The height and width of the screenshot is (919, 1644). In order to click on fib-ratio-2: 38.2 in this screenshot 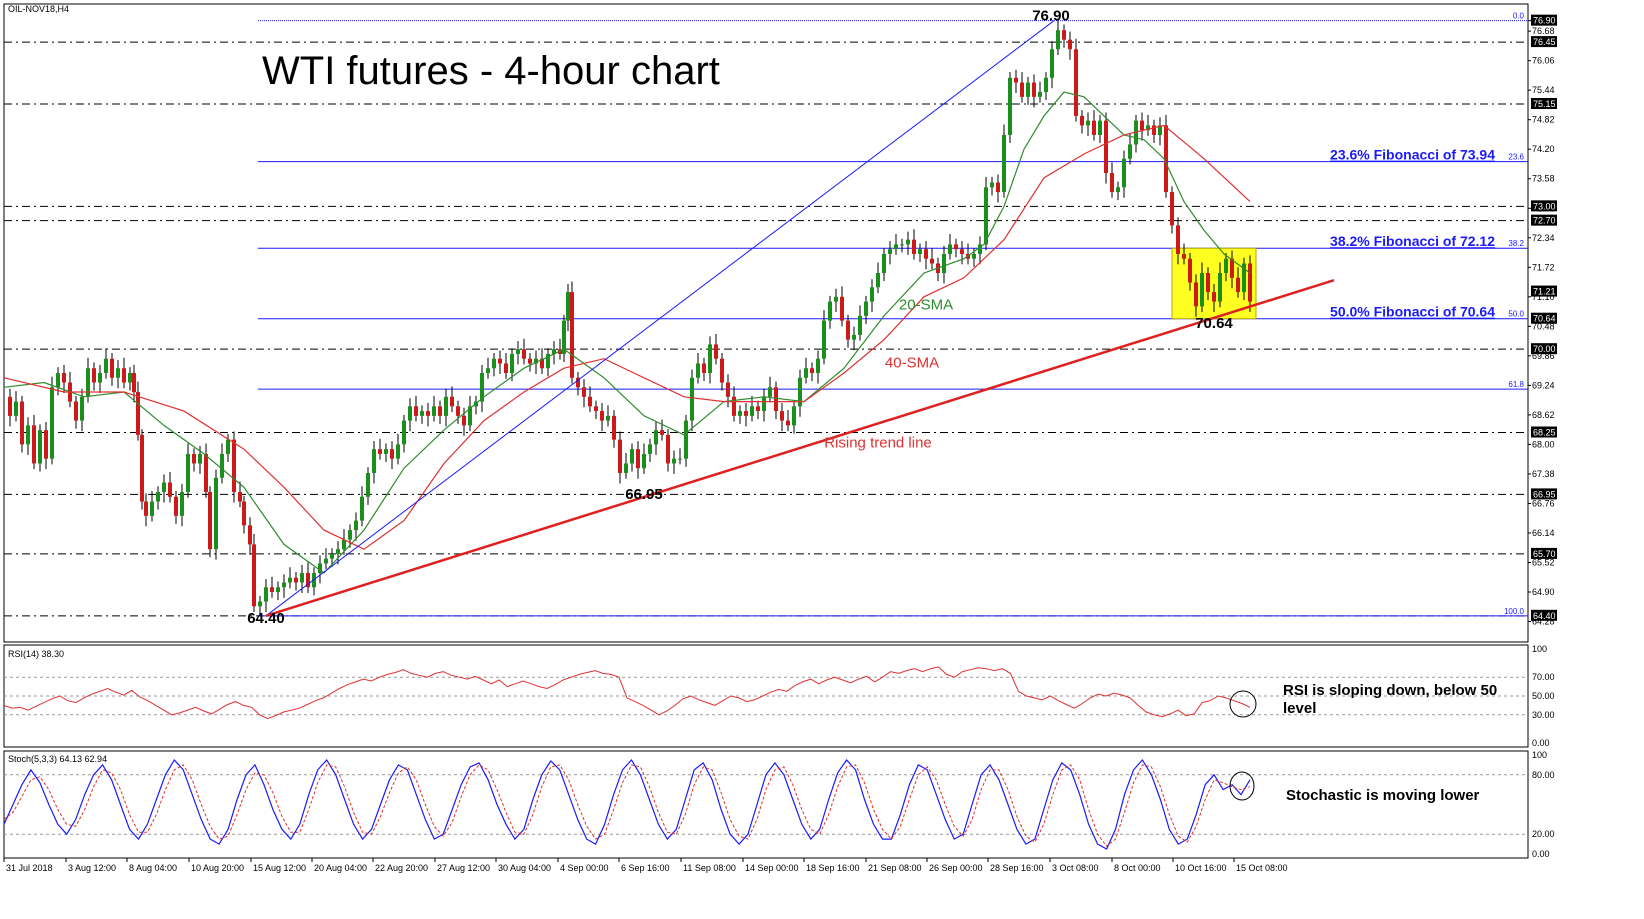, I will do `click(1516, 243)`.